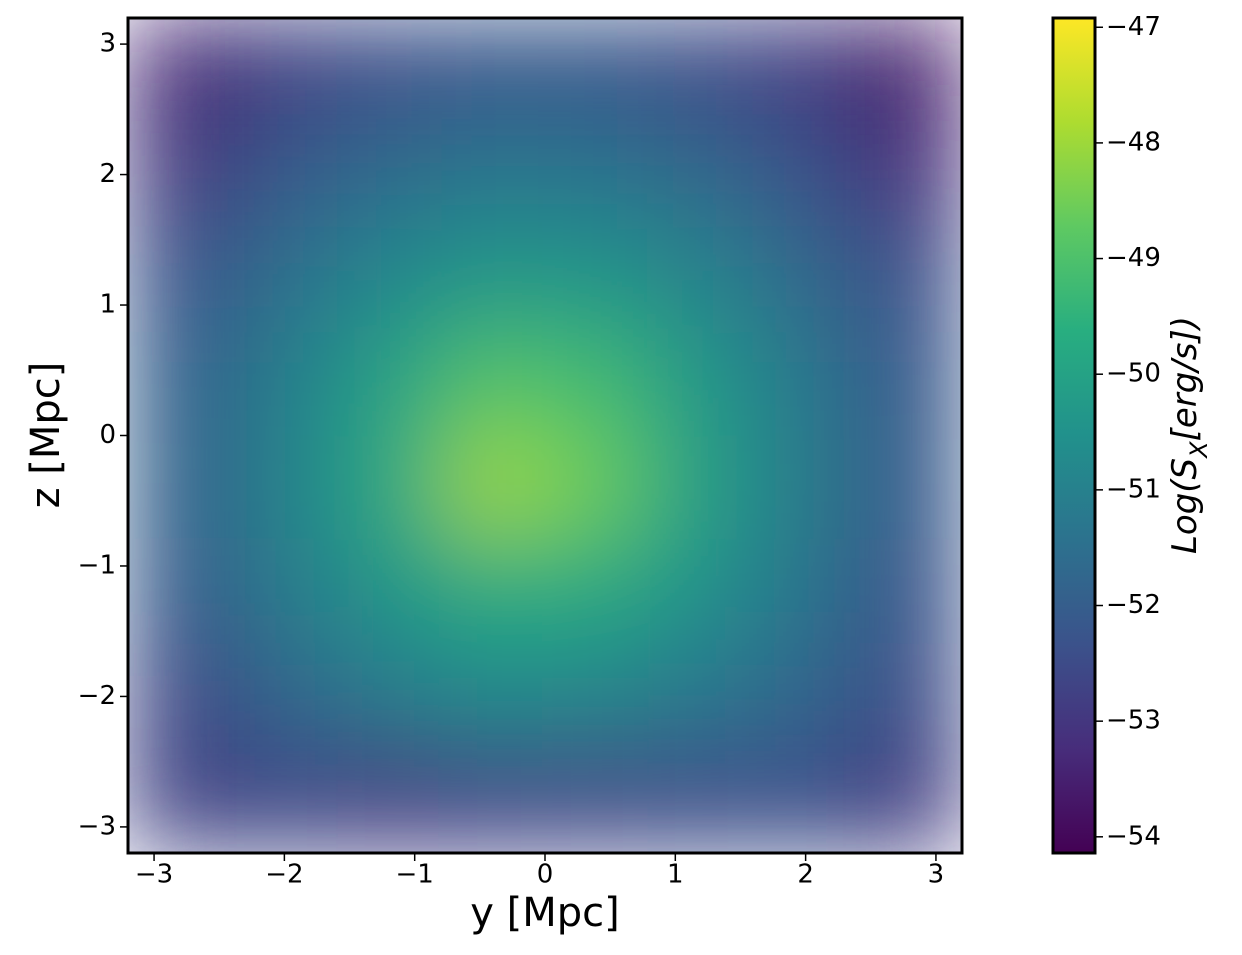 The image size is (1242, 955). I want to click on y-tick-label: −2, so click(97, 696).